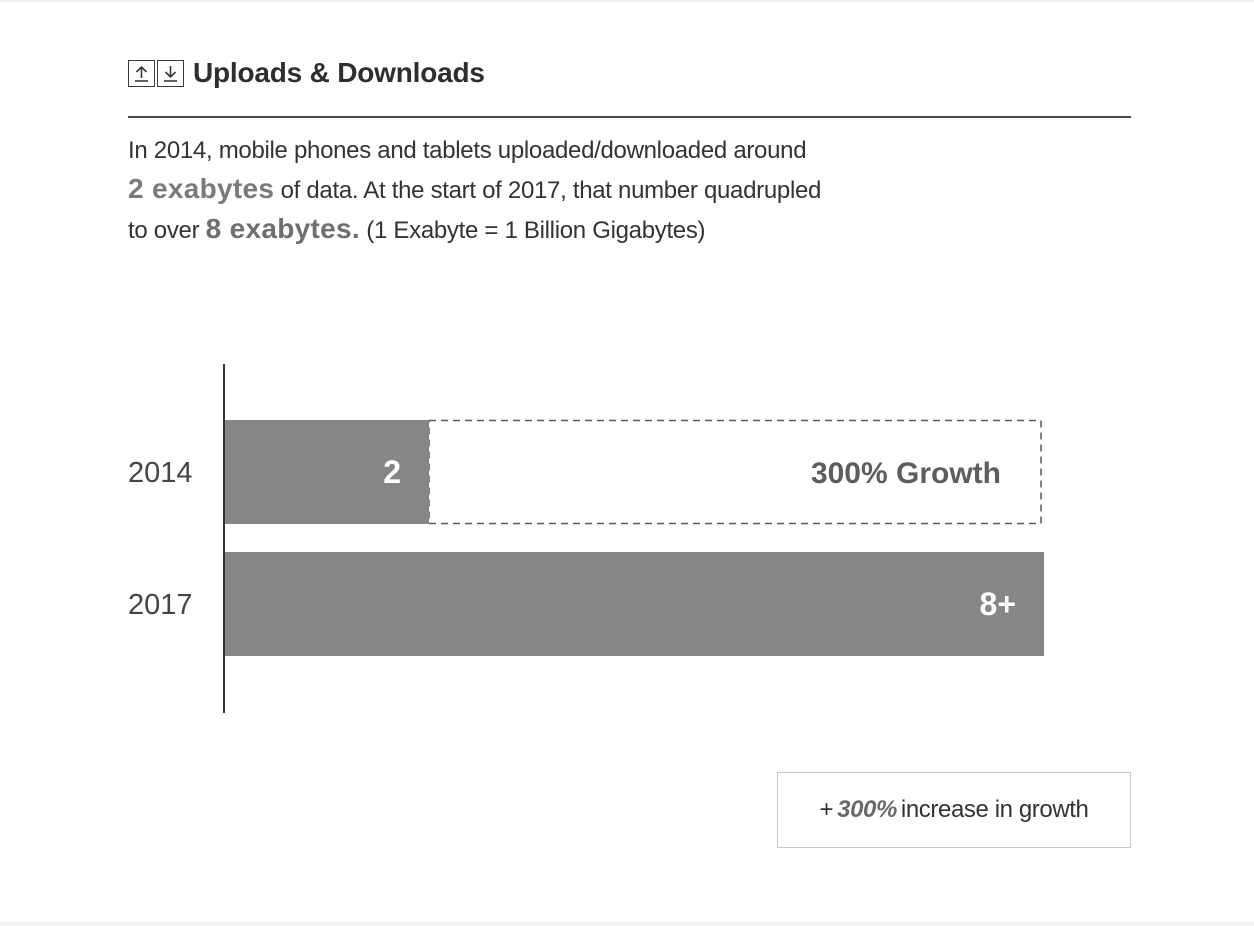 This screenshot has height=926, width=1254. What do you see at coordinates (867, 809) in the screenshot?
I see `callout-percent: 300%` at bounding box center [867, 809].